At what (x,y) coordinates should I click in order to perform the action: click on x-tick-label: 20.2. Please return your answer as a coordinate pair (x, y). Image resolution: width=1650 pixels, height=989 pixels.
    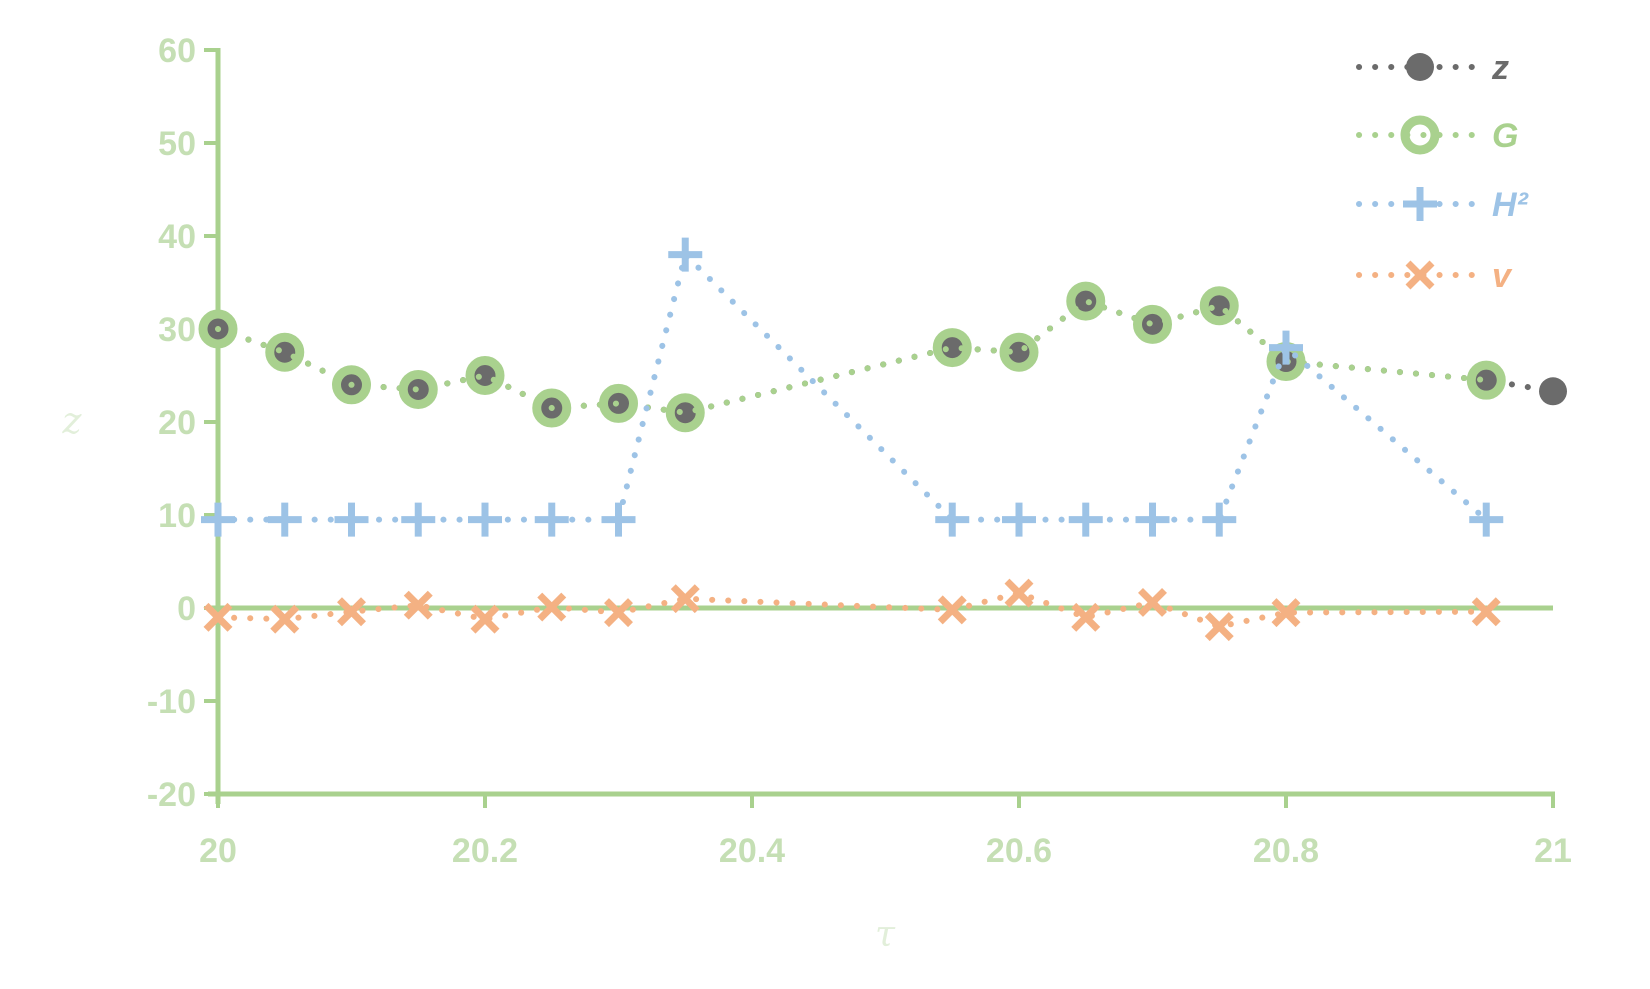
    Looking at the image, I should click on (485, 851).